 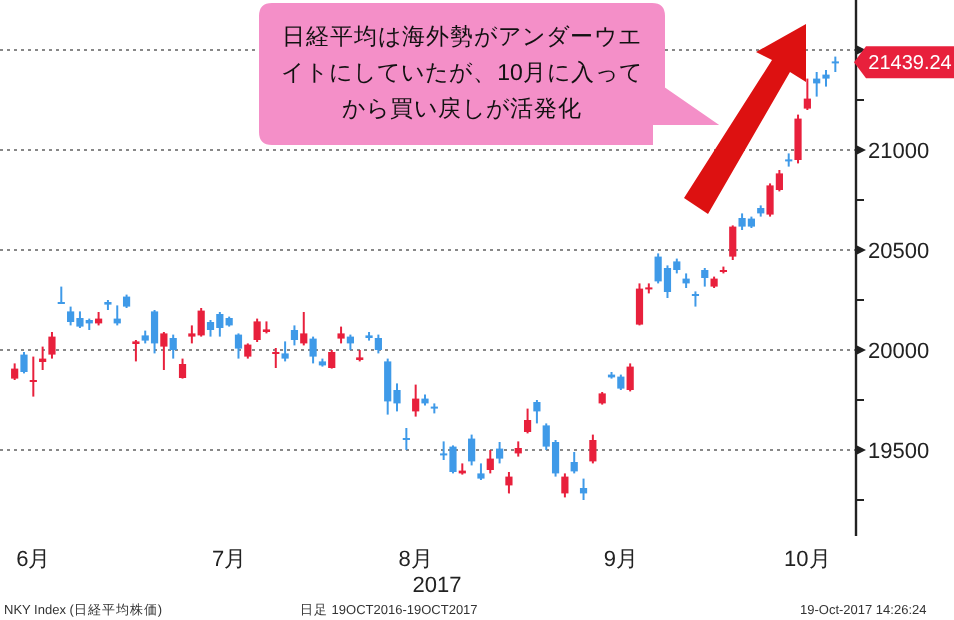 I want to click on y-tick-label: 19500, so click(x=899, y=452).